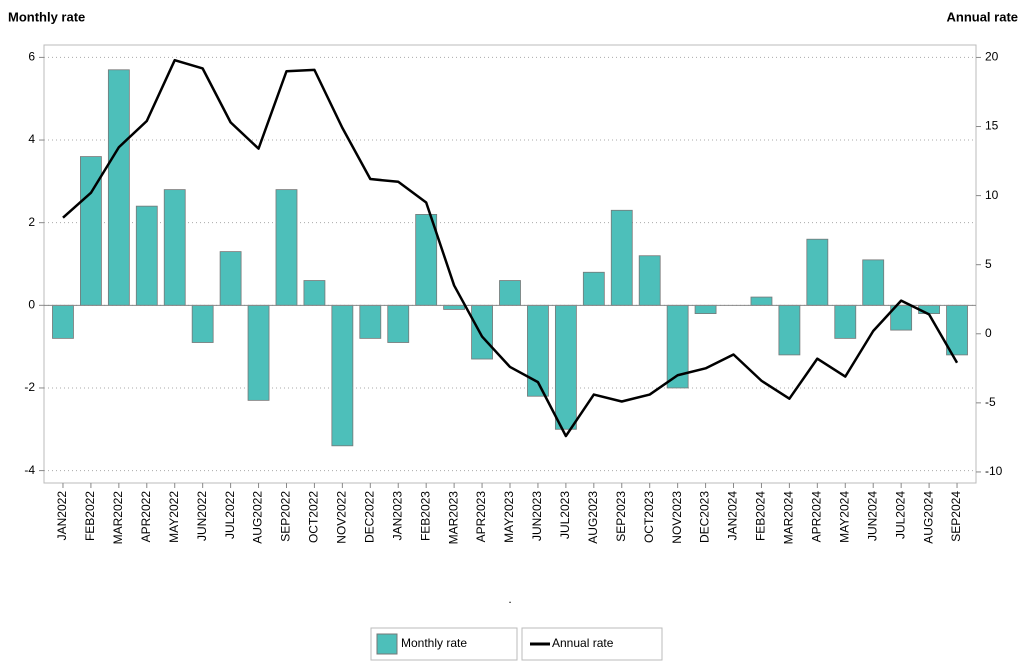 This screenshot has width=1024, height=662. What do you see at coordinates (46, 16) in the screenshot?
I see `y-axis-title: Monthly rate` at bounding box center [46, 16].